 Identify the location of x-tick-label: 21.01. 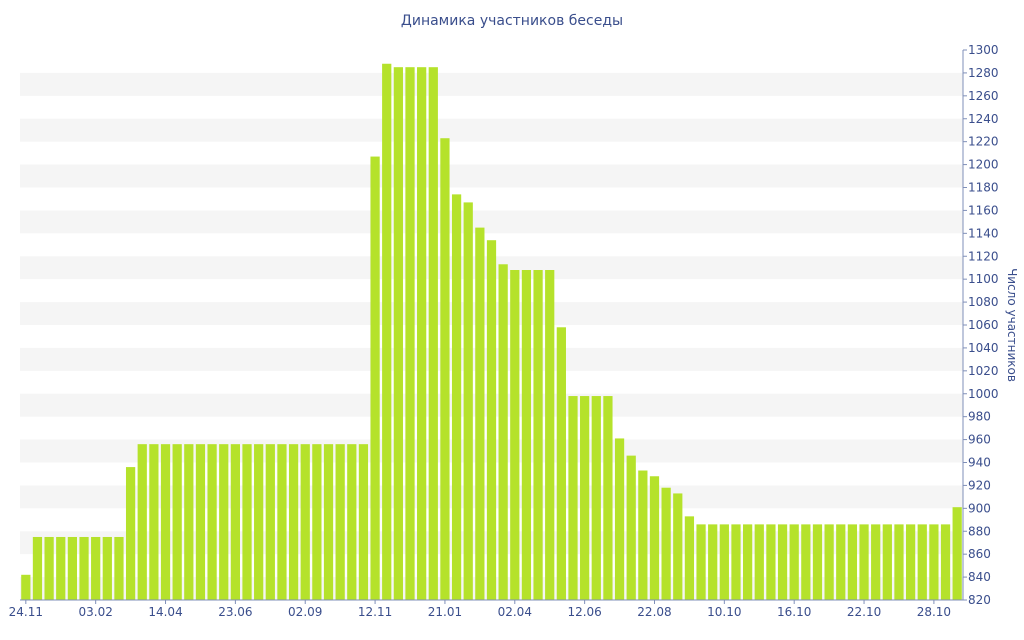
(445, 612).